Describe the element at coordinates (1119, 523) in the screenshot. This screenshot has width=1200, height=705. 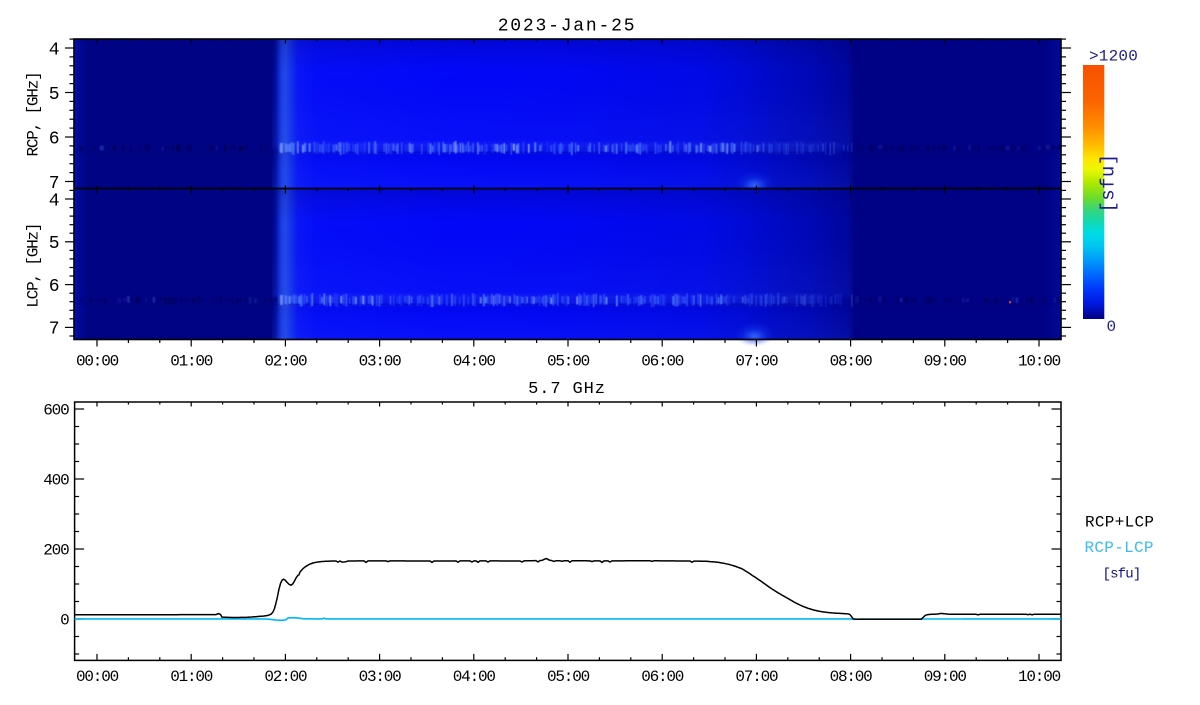
I see `svg-text: RCP+LCP` at that location.